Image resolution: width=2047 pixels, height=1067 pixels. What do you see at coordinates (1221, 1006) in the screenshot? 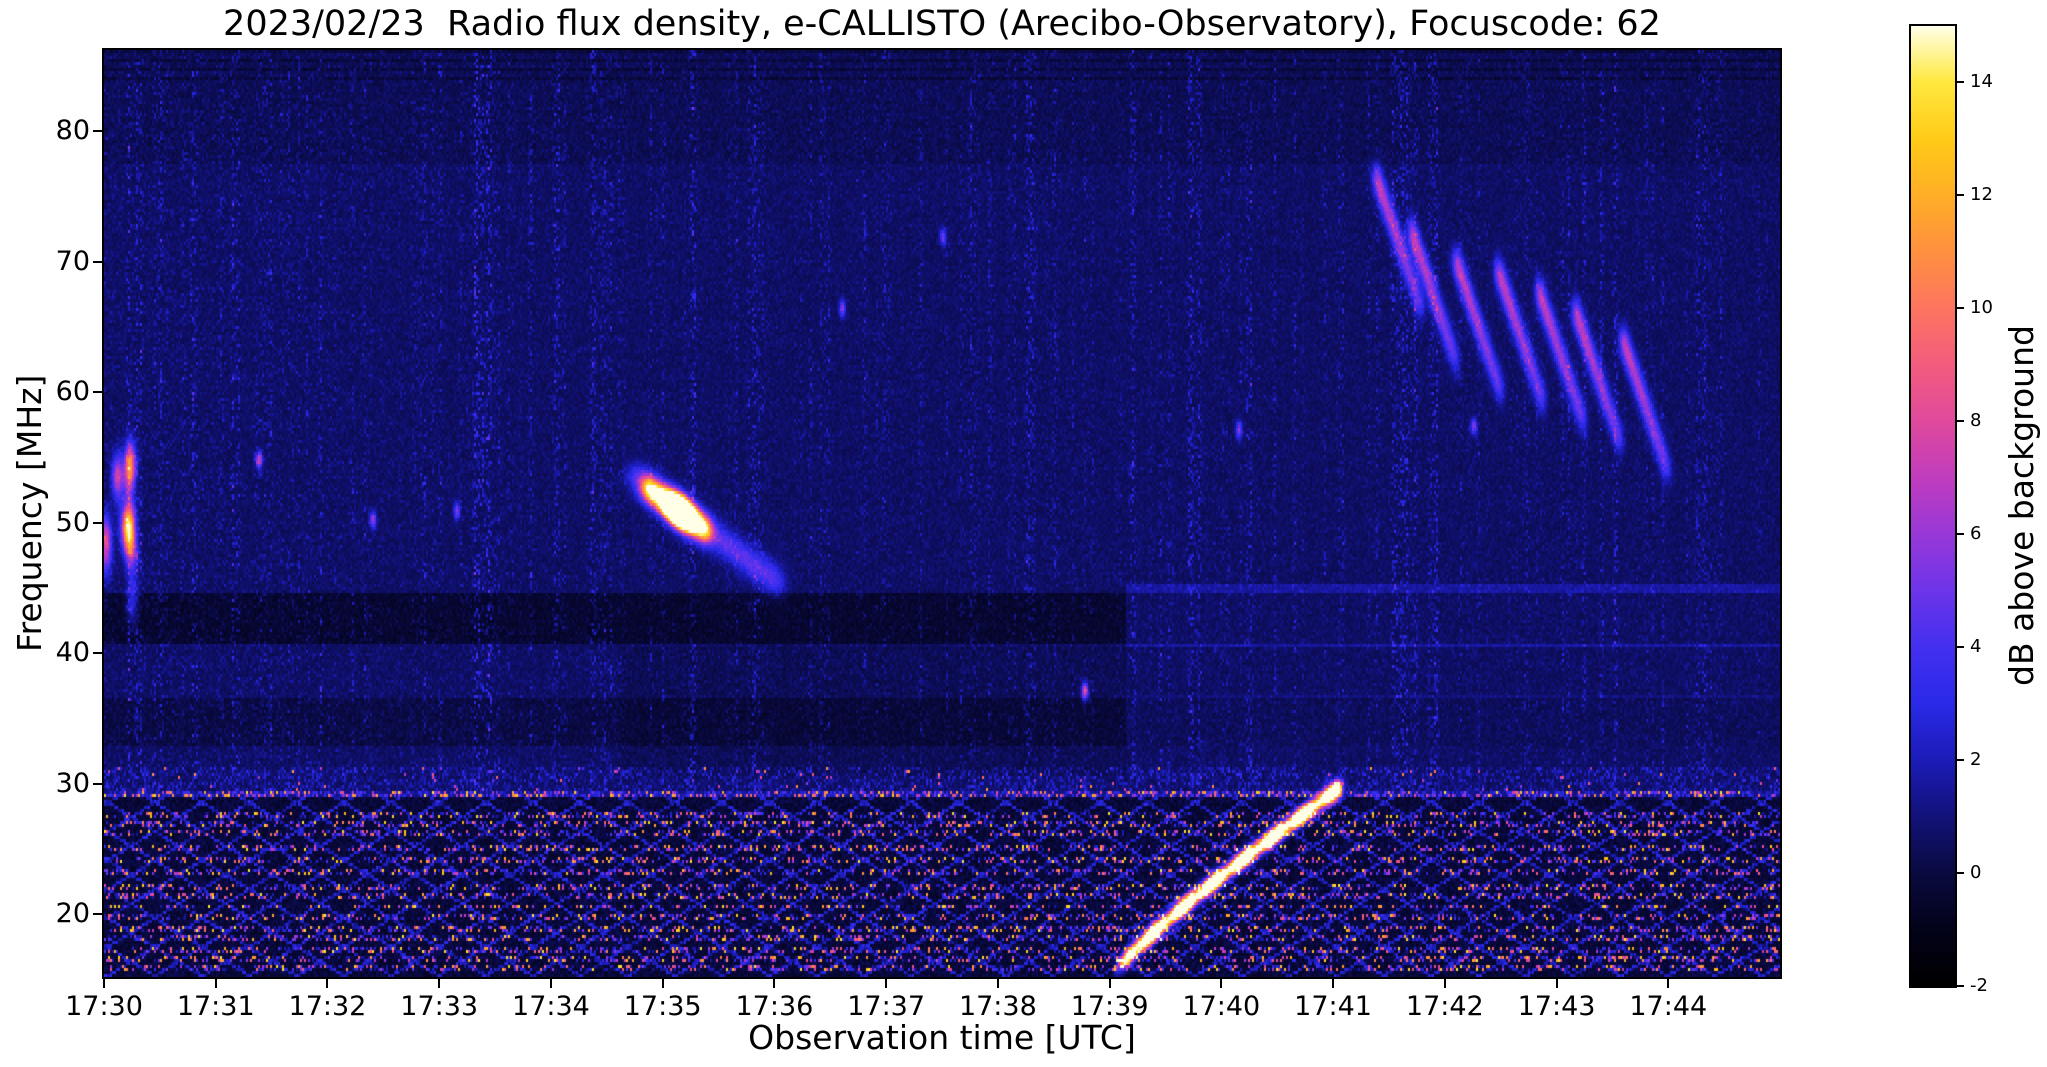
I see `x-tick-label: 17:40` at bounding box center [1221, 1006].